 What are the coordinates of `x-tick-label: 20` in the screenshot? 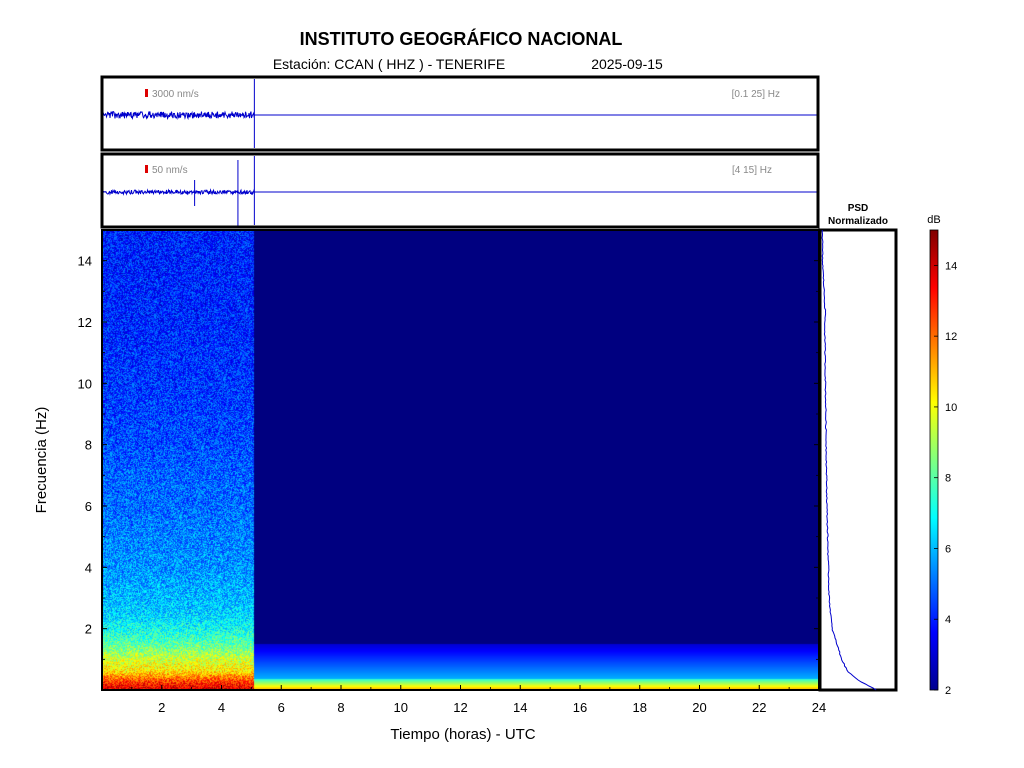 It's located at (699, 707).